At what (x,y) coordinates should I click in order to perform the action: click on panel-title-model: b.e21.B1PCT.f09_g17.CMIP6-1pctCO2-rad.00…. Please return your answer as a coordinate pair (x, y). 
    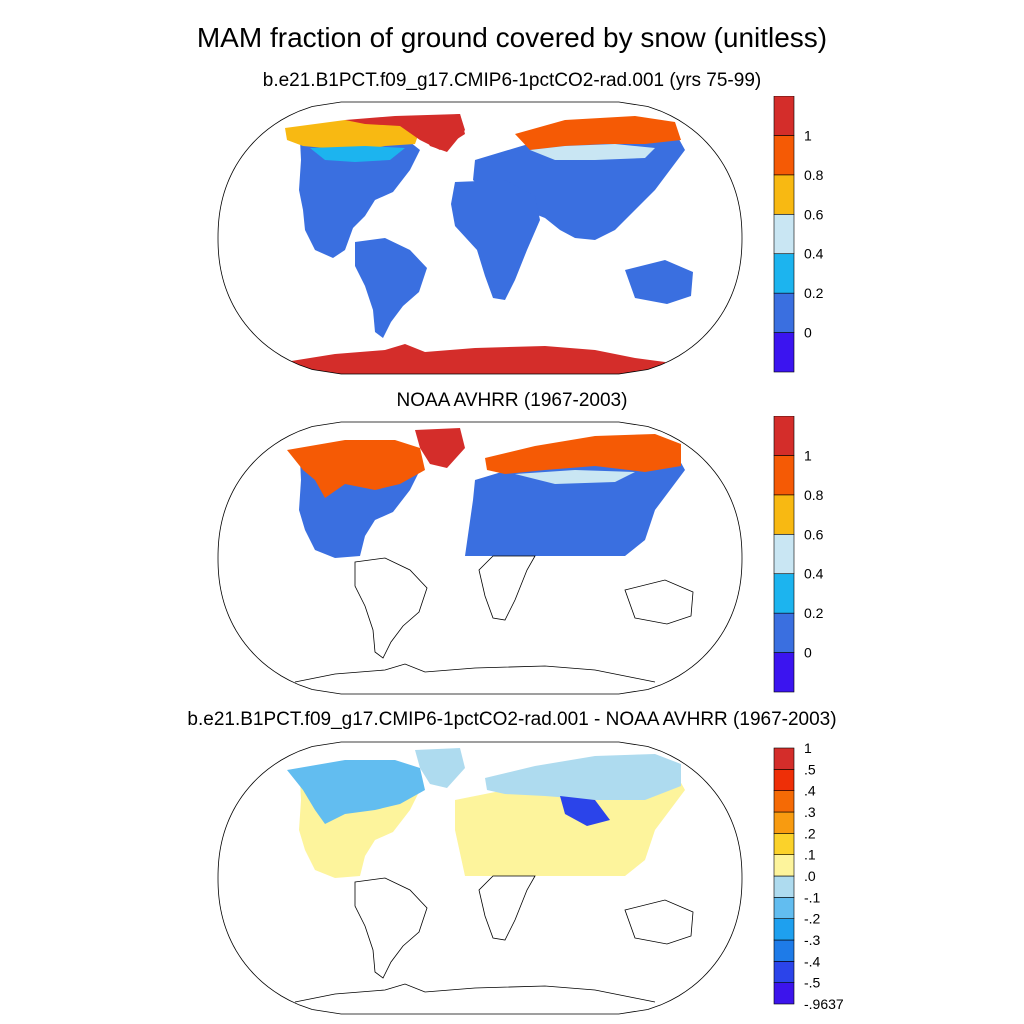
    Looking at the image, I should click on (512, 80).